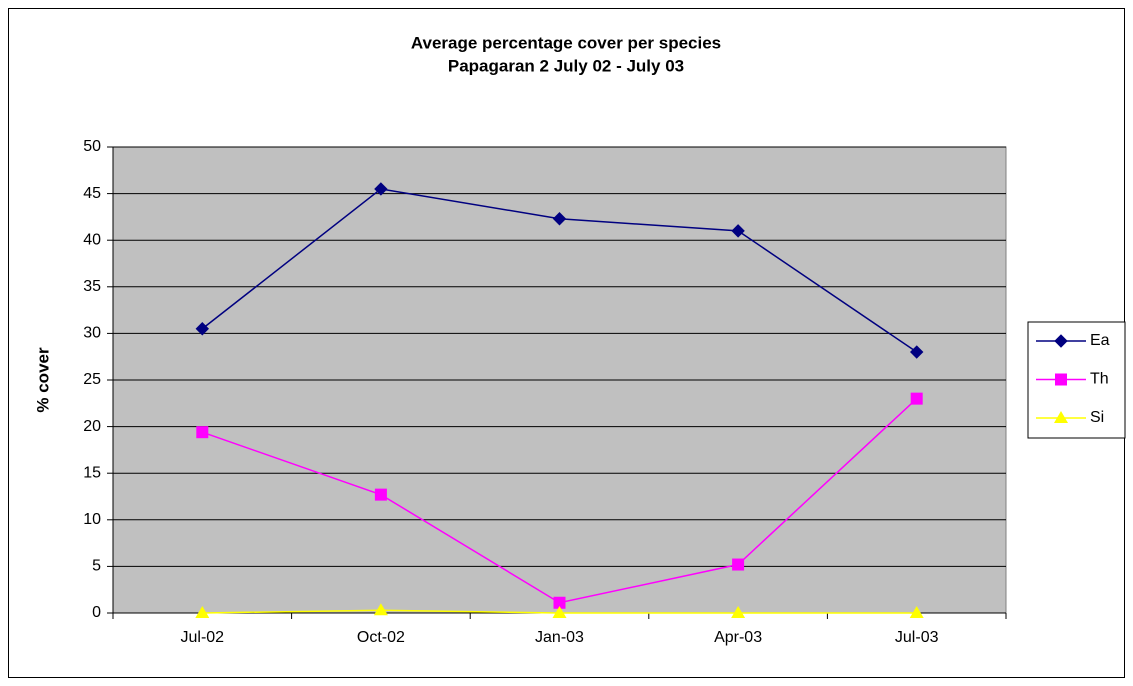 This screenshot has width=1133, height=686. What do you see at coordinates (92, 426) in the screenshot?
I see `y-tick-label: 20` at bounding box center [92, 426].